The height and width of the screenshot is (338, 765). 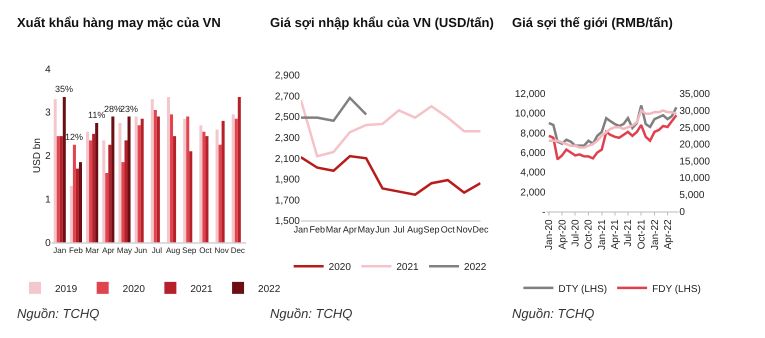 I want to click on y-tick-label: 1, so click(x=48, y=200).